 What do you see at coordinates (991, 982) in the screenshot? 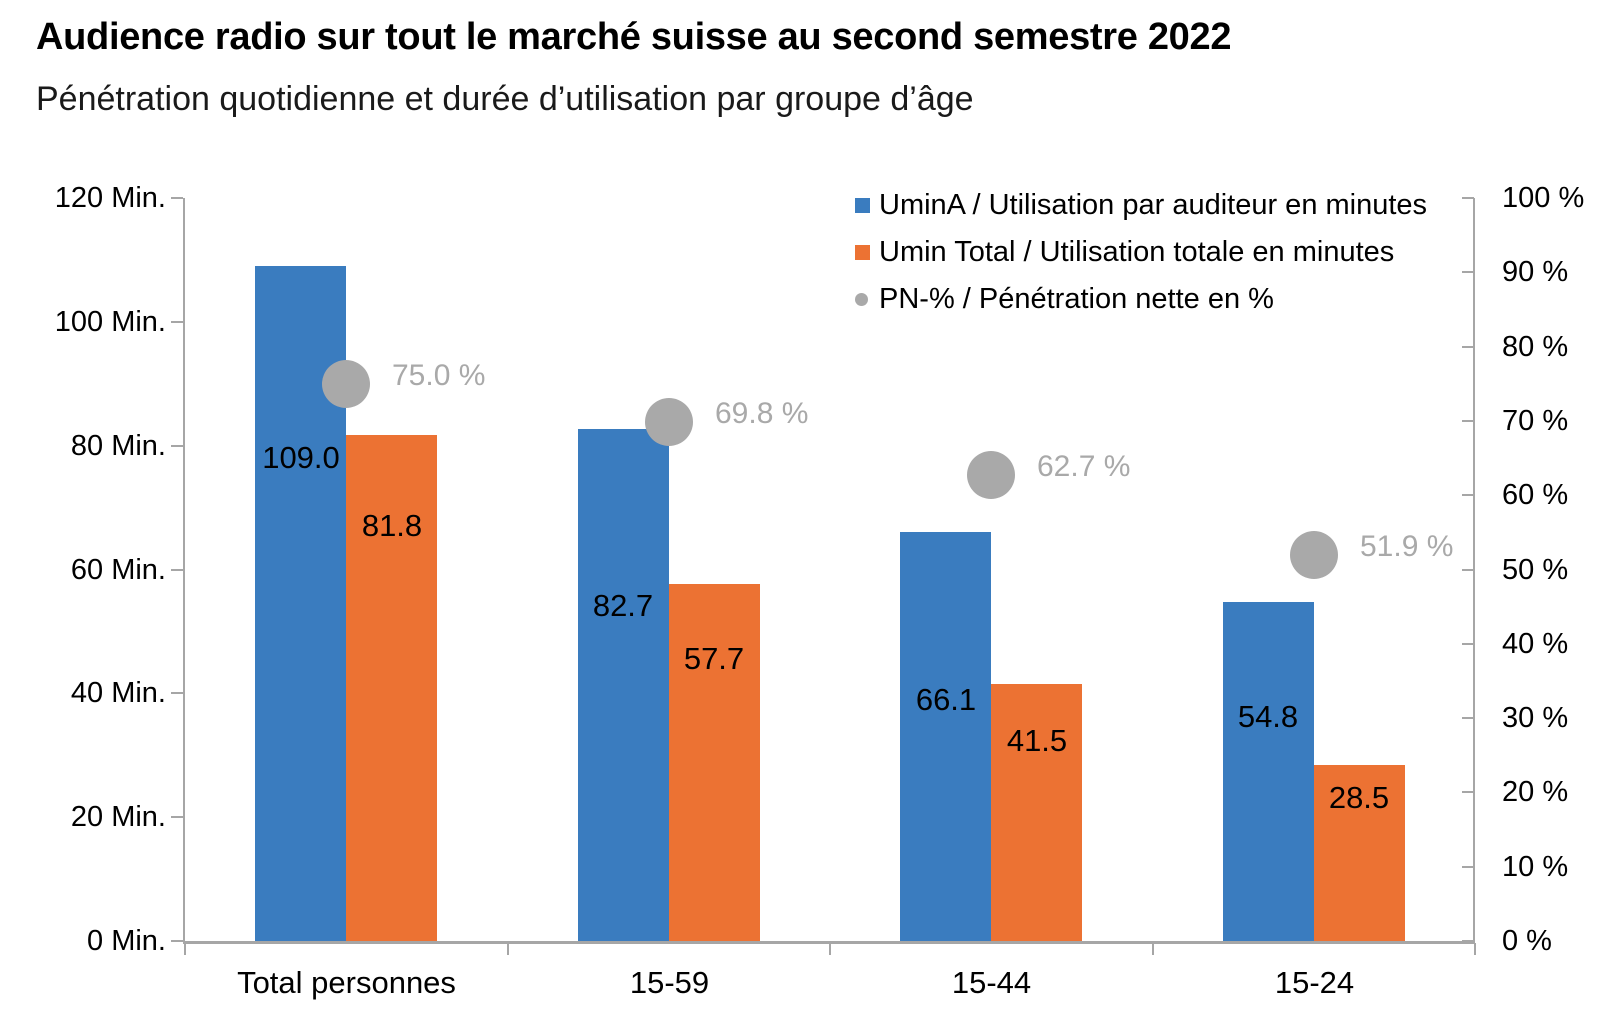
I see `category-label: 15-44` at bounding box center [991, 982].